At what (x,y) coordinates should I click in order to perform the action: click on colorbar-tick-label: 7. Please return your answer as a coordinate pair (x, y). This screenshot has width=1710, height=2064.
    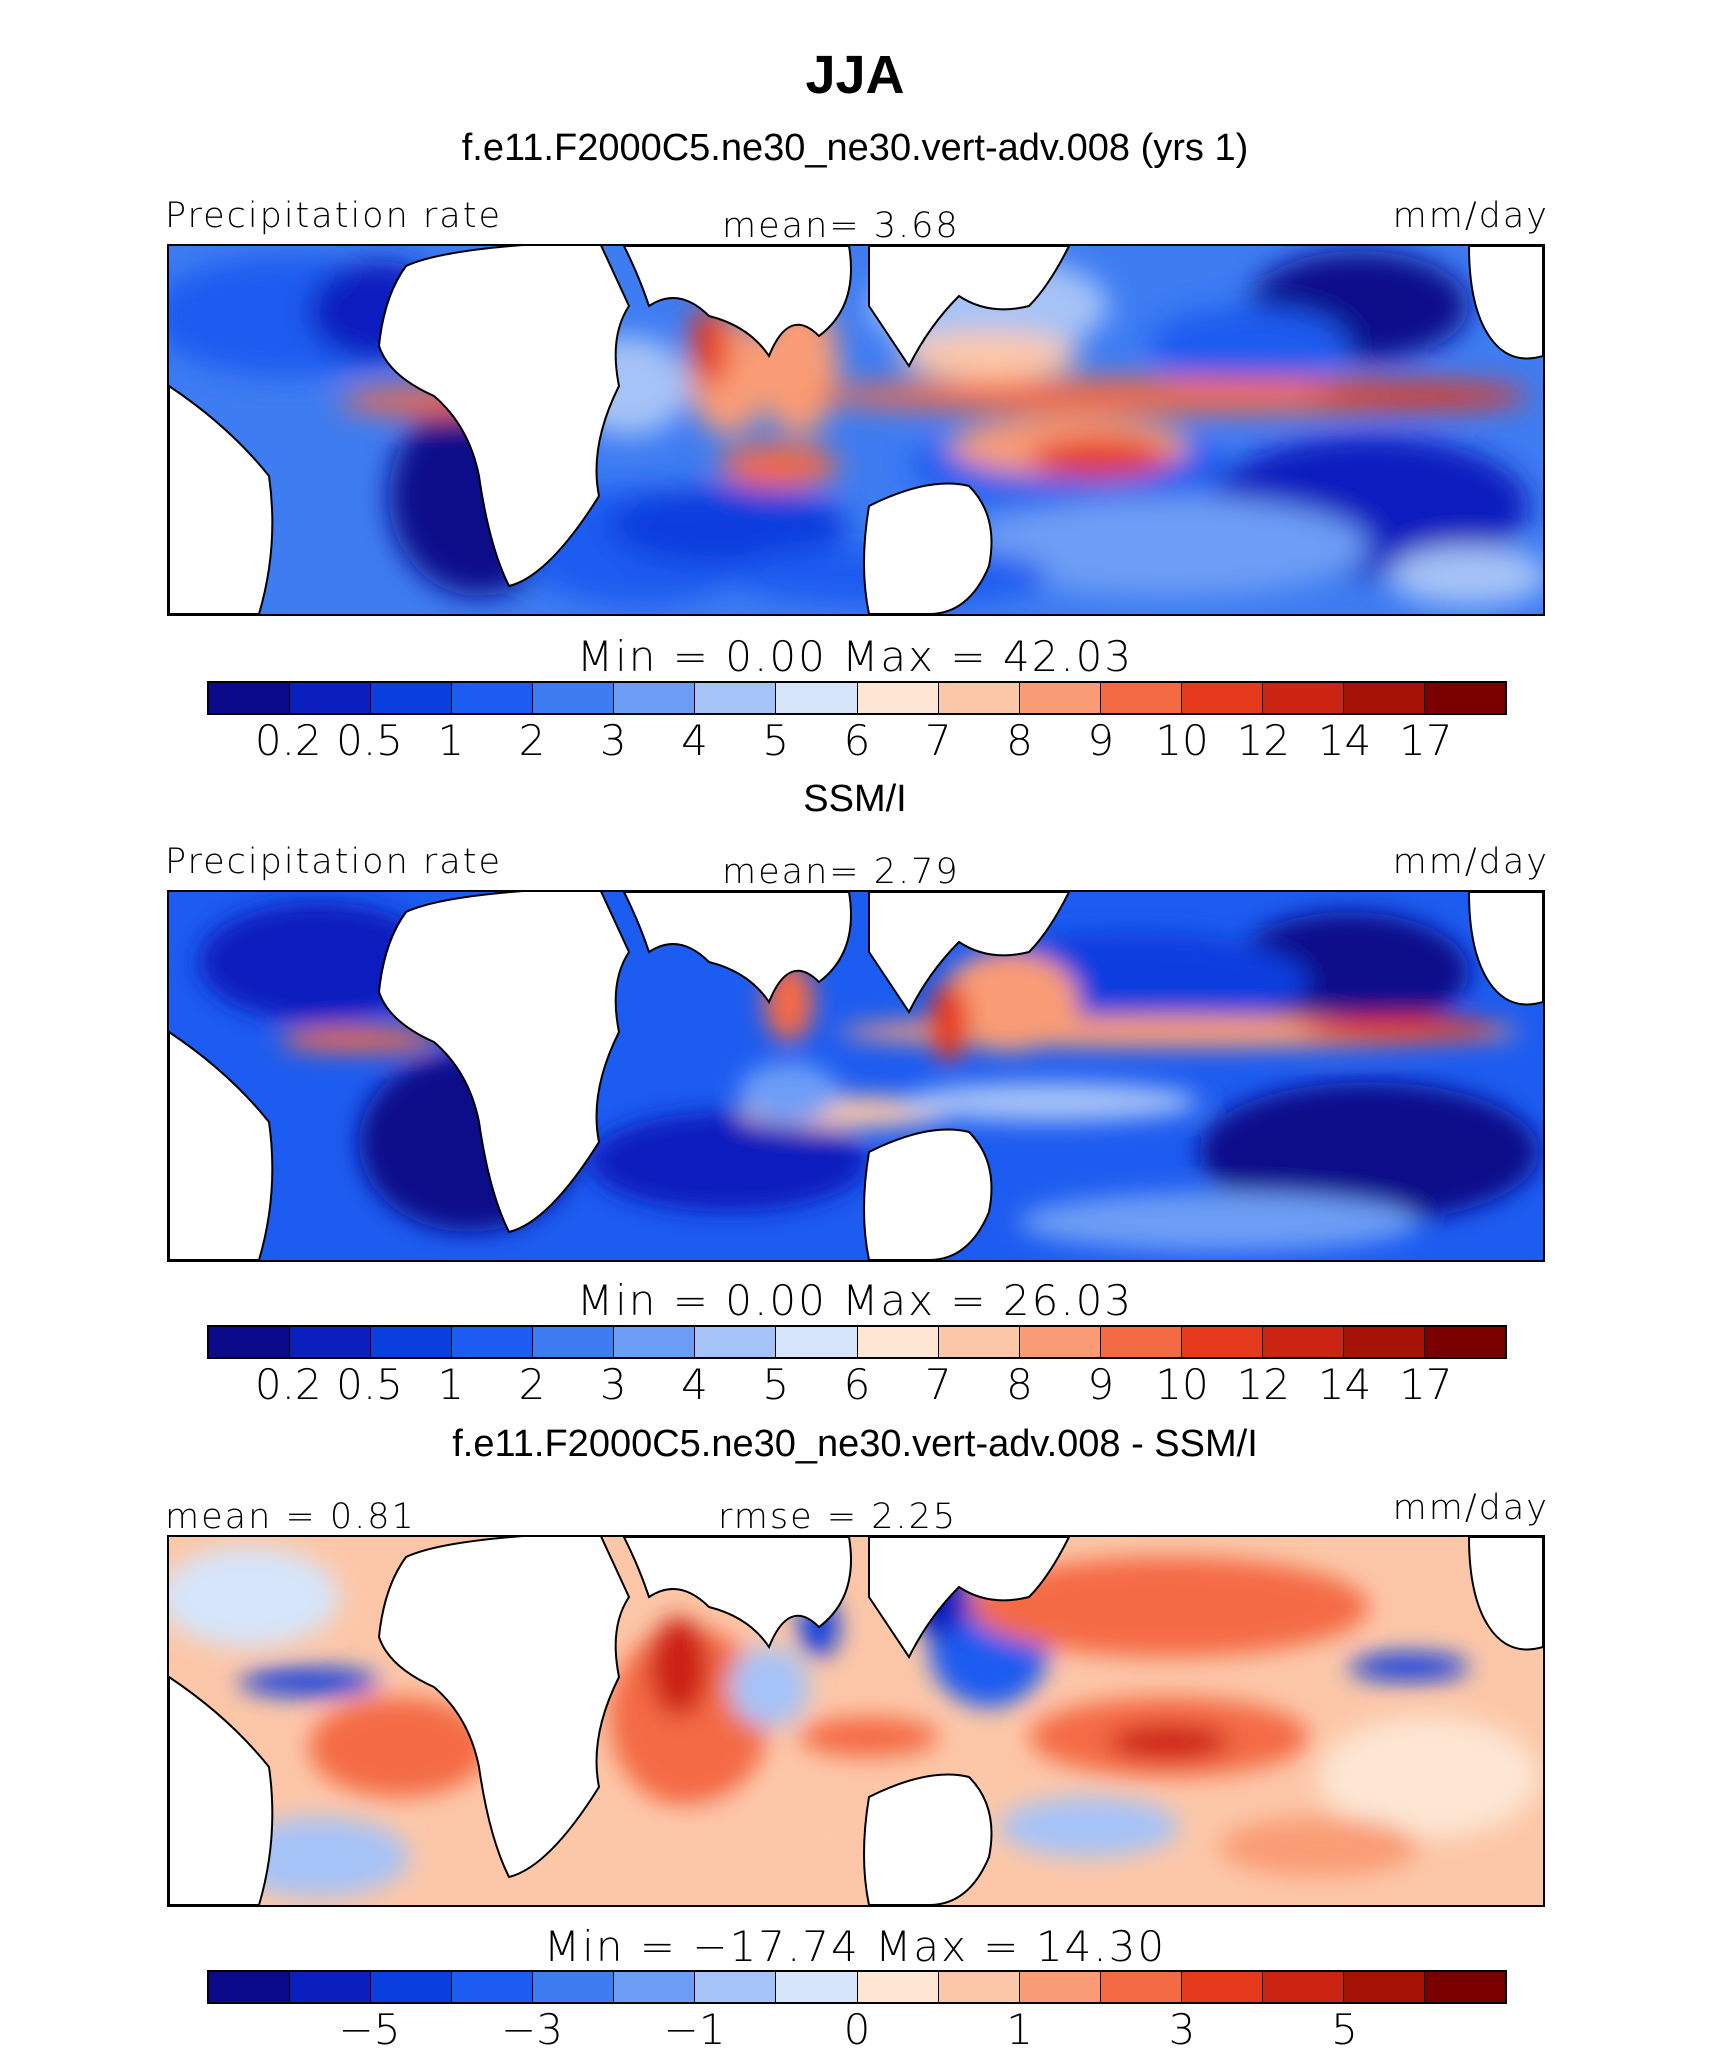
    Looking at the image, I should click on (938, 1384).